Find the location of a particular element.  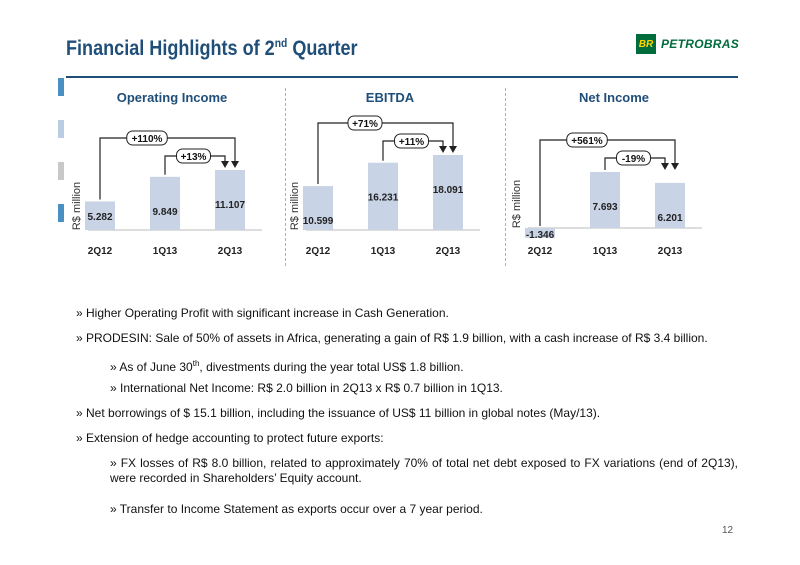

logo-wordmark: PETROBRAS is located at coordinates (700, 44).